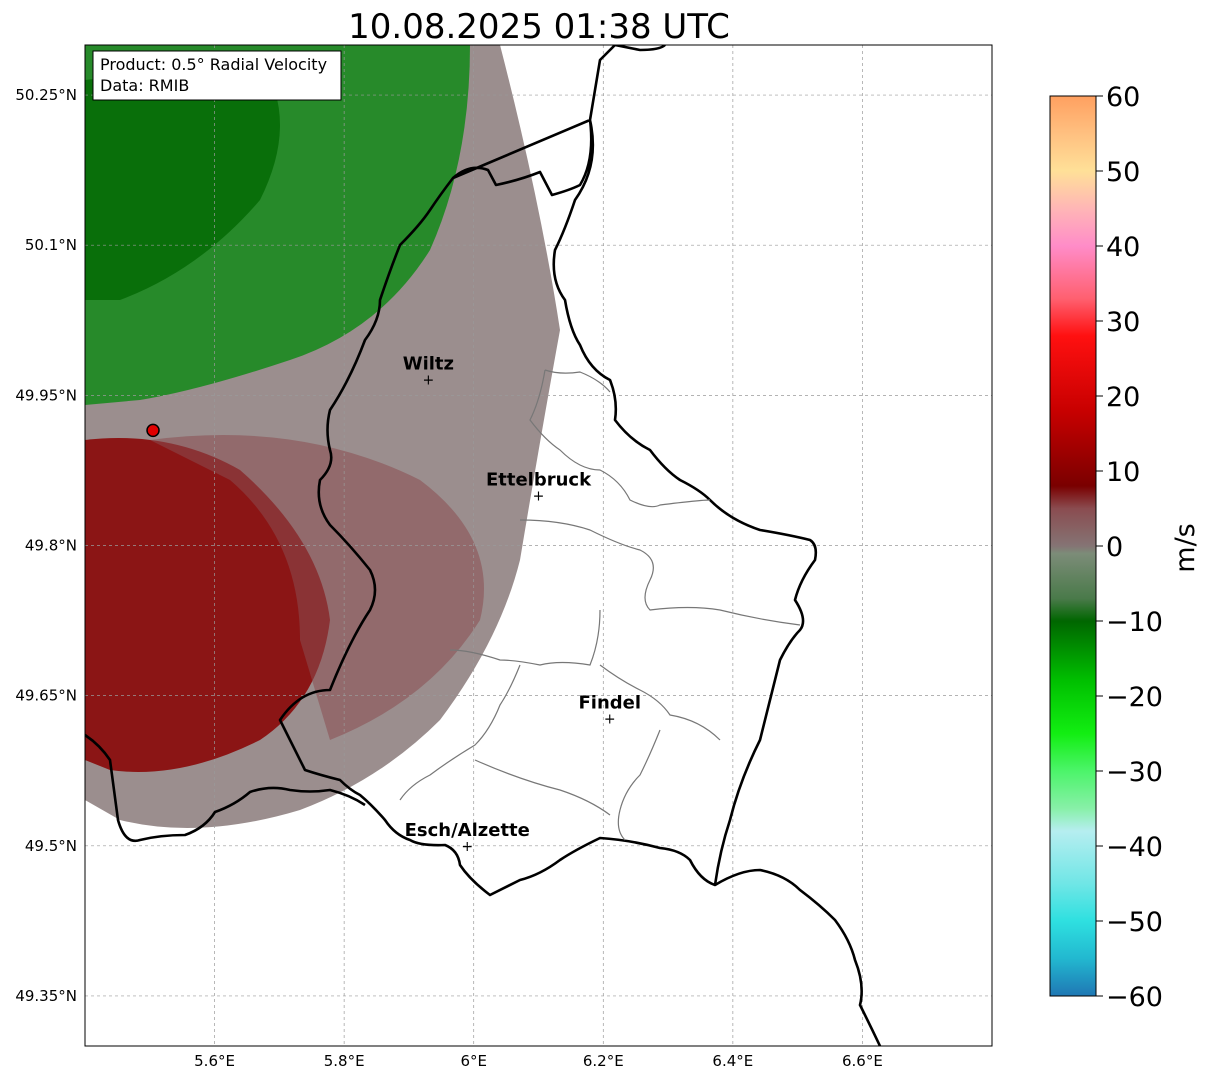 Image resolution: width=1207 pixels, height=1081 pixels. Describe the element at coordinates (467, 830) in the screenshot. I see `city-label: Esch/Alzette` at that location.